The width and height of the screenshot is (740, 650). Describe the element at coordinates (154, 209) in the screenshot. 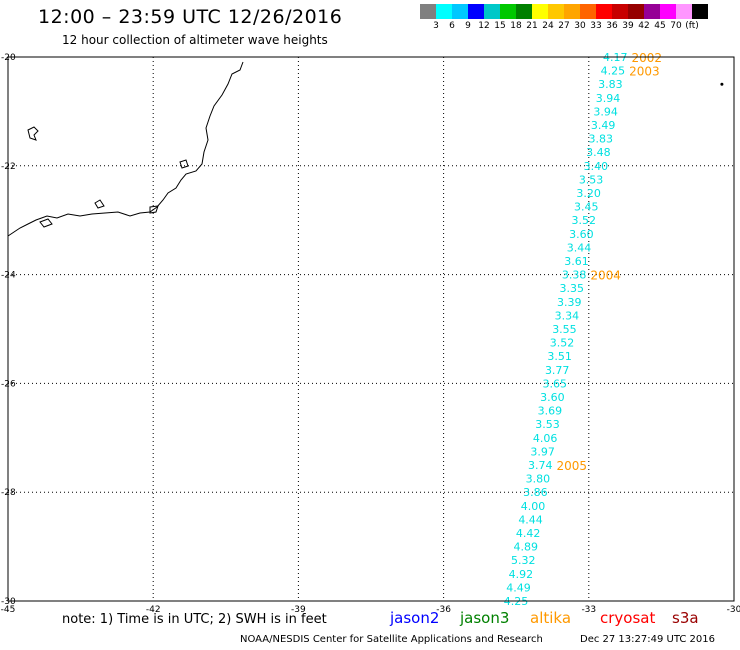

I see `coastline-bay` at that location.